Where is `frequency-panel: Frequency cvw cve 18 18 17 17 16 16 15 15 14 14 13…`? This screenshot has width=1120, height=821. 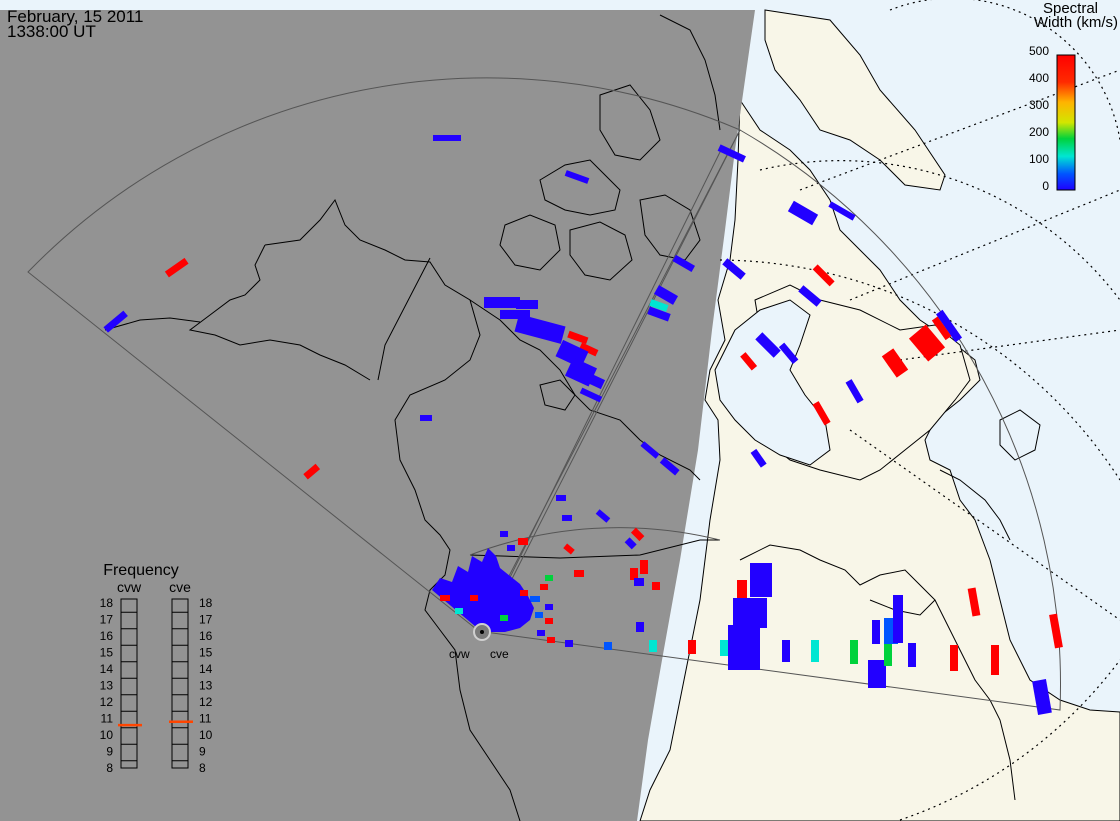
frequency-panel: Frequency cvw cve 18 18 17 17 16 16 15 15 14 14 13… is located at coordinates (156, 668).